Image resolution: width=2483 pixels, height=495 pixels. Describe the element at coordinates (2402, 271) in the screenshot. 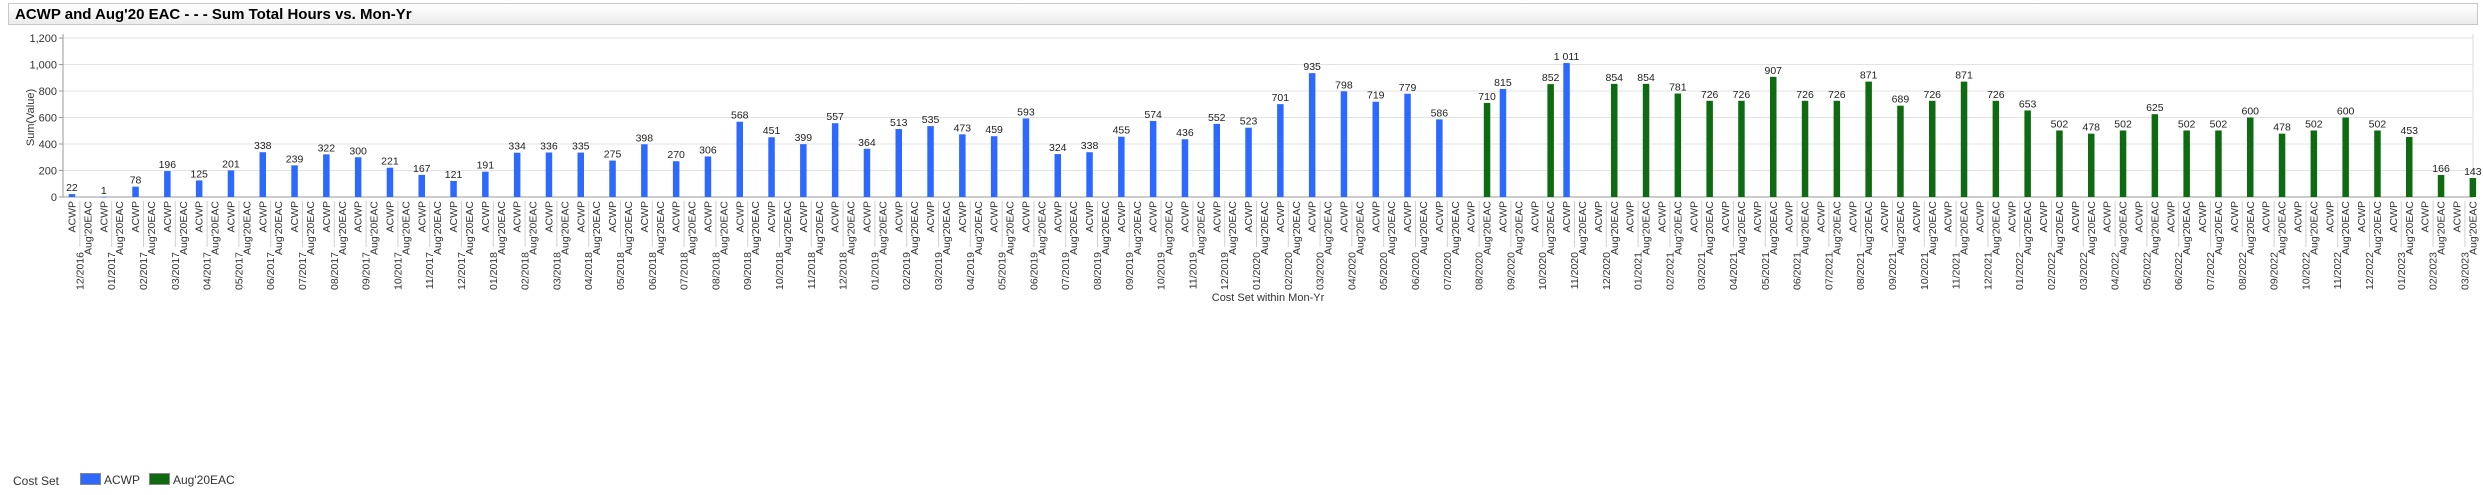

I see `category-label: 01/2023` at that location.